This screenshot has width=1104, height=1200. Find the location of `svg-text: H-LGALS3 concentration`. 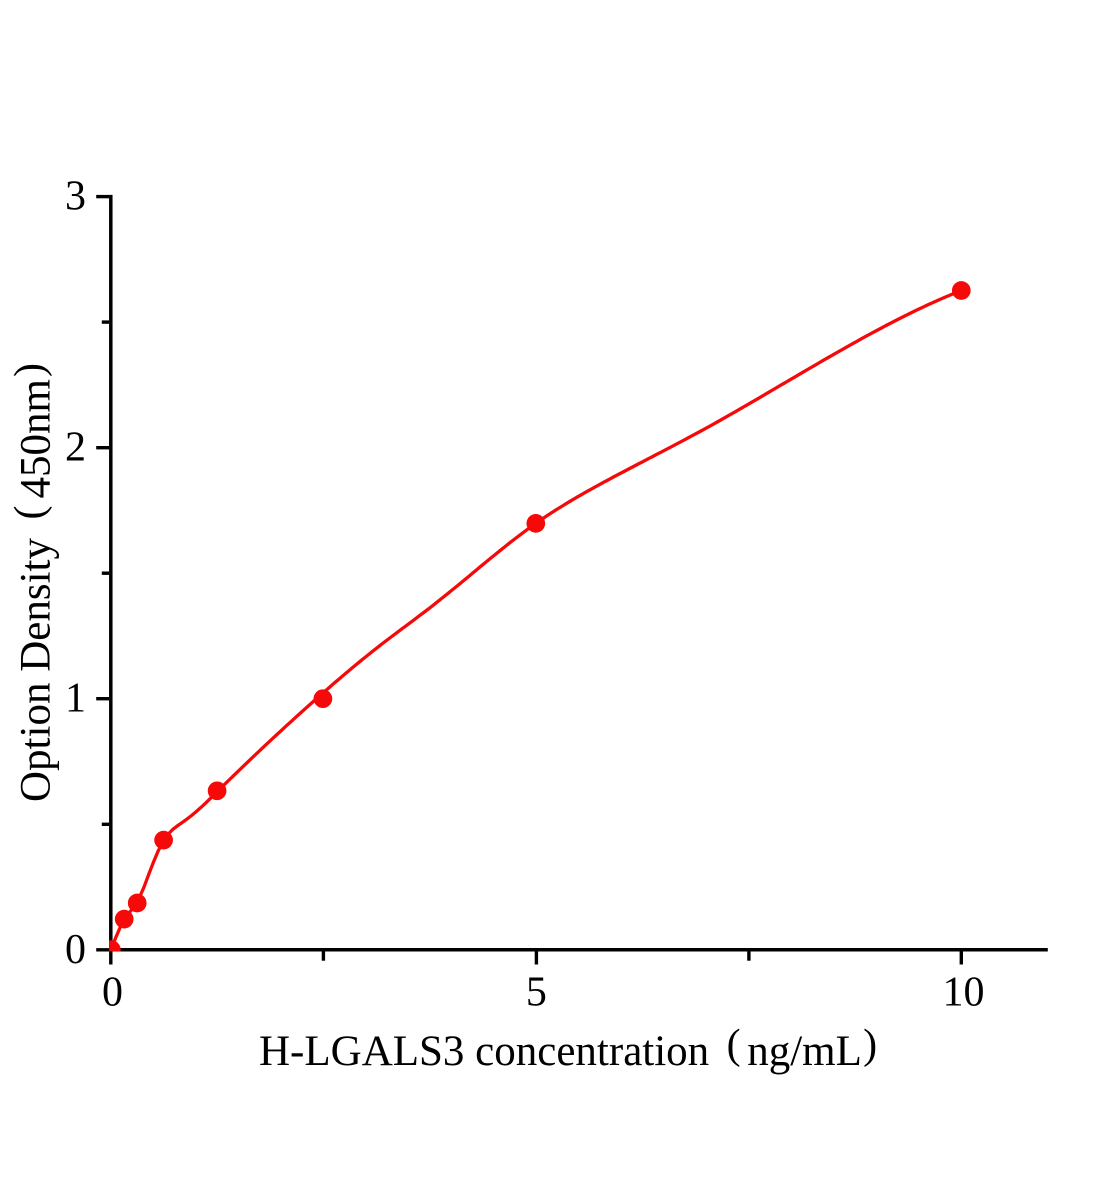

svg-text: H-LGALS3 concentration is located at coordinates (484, 1051).